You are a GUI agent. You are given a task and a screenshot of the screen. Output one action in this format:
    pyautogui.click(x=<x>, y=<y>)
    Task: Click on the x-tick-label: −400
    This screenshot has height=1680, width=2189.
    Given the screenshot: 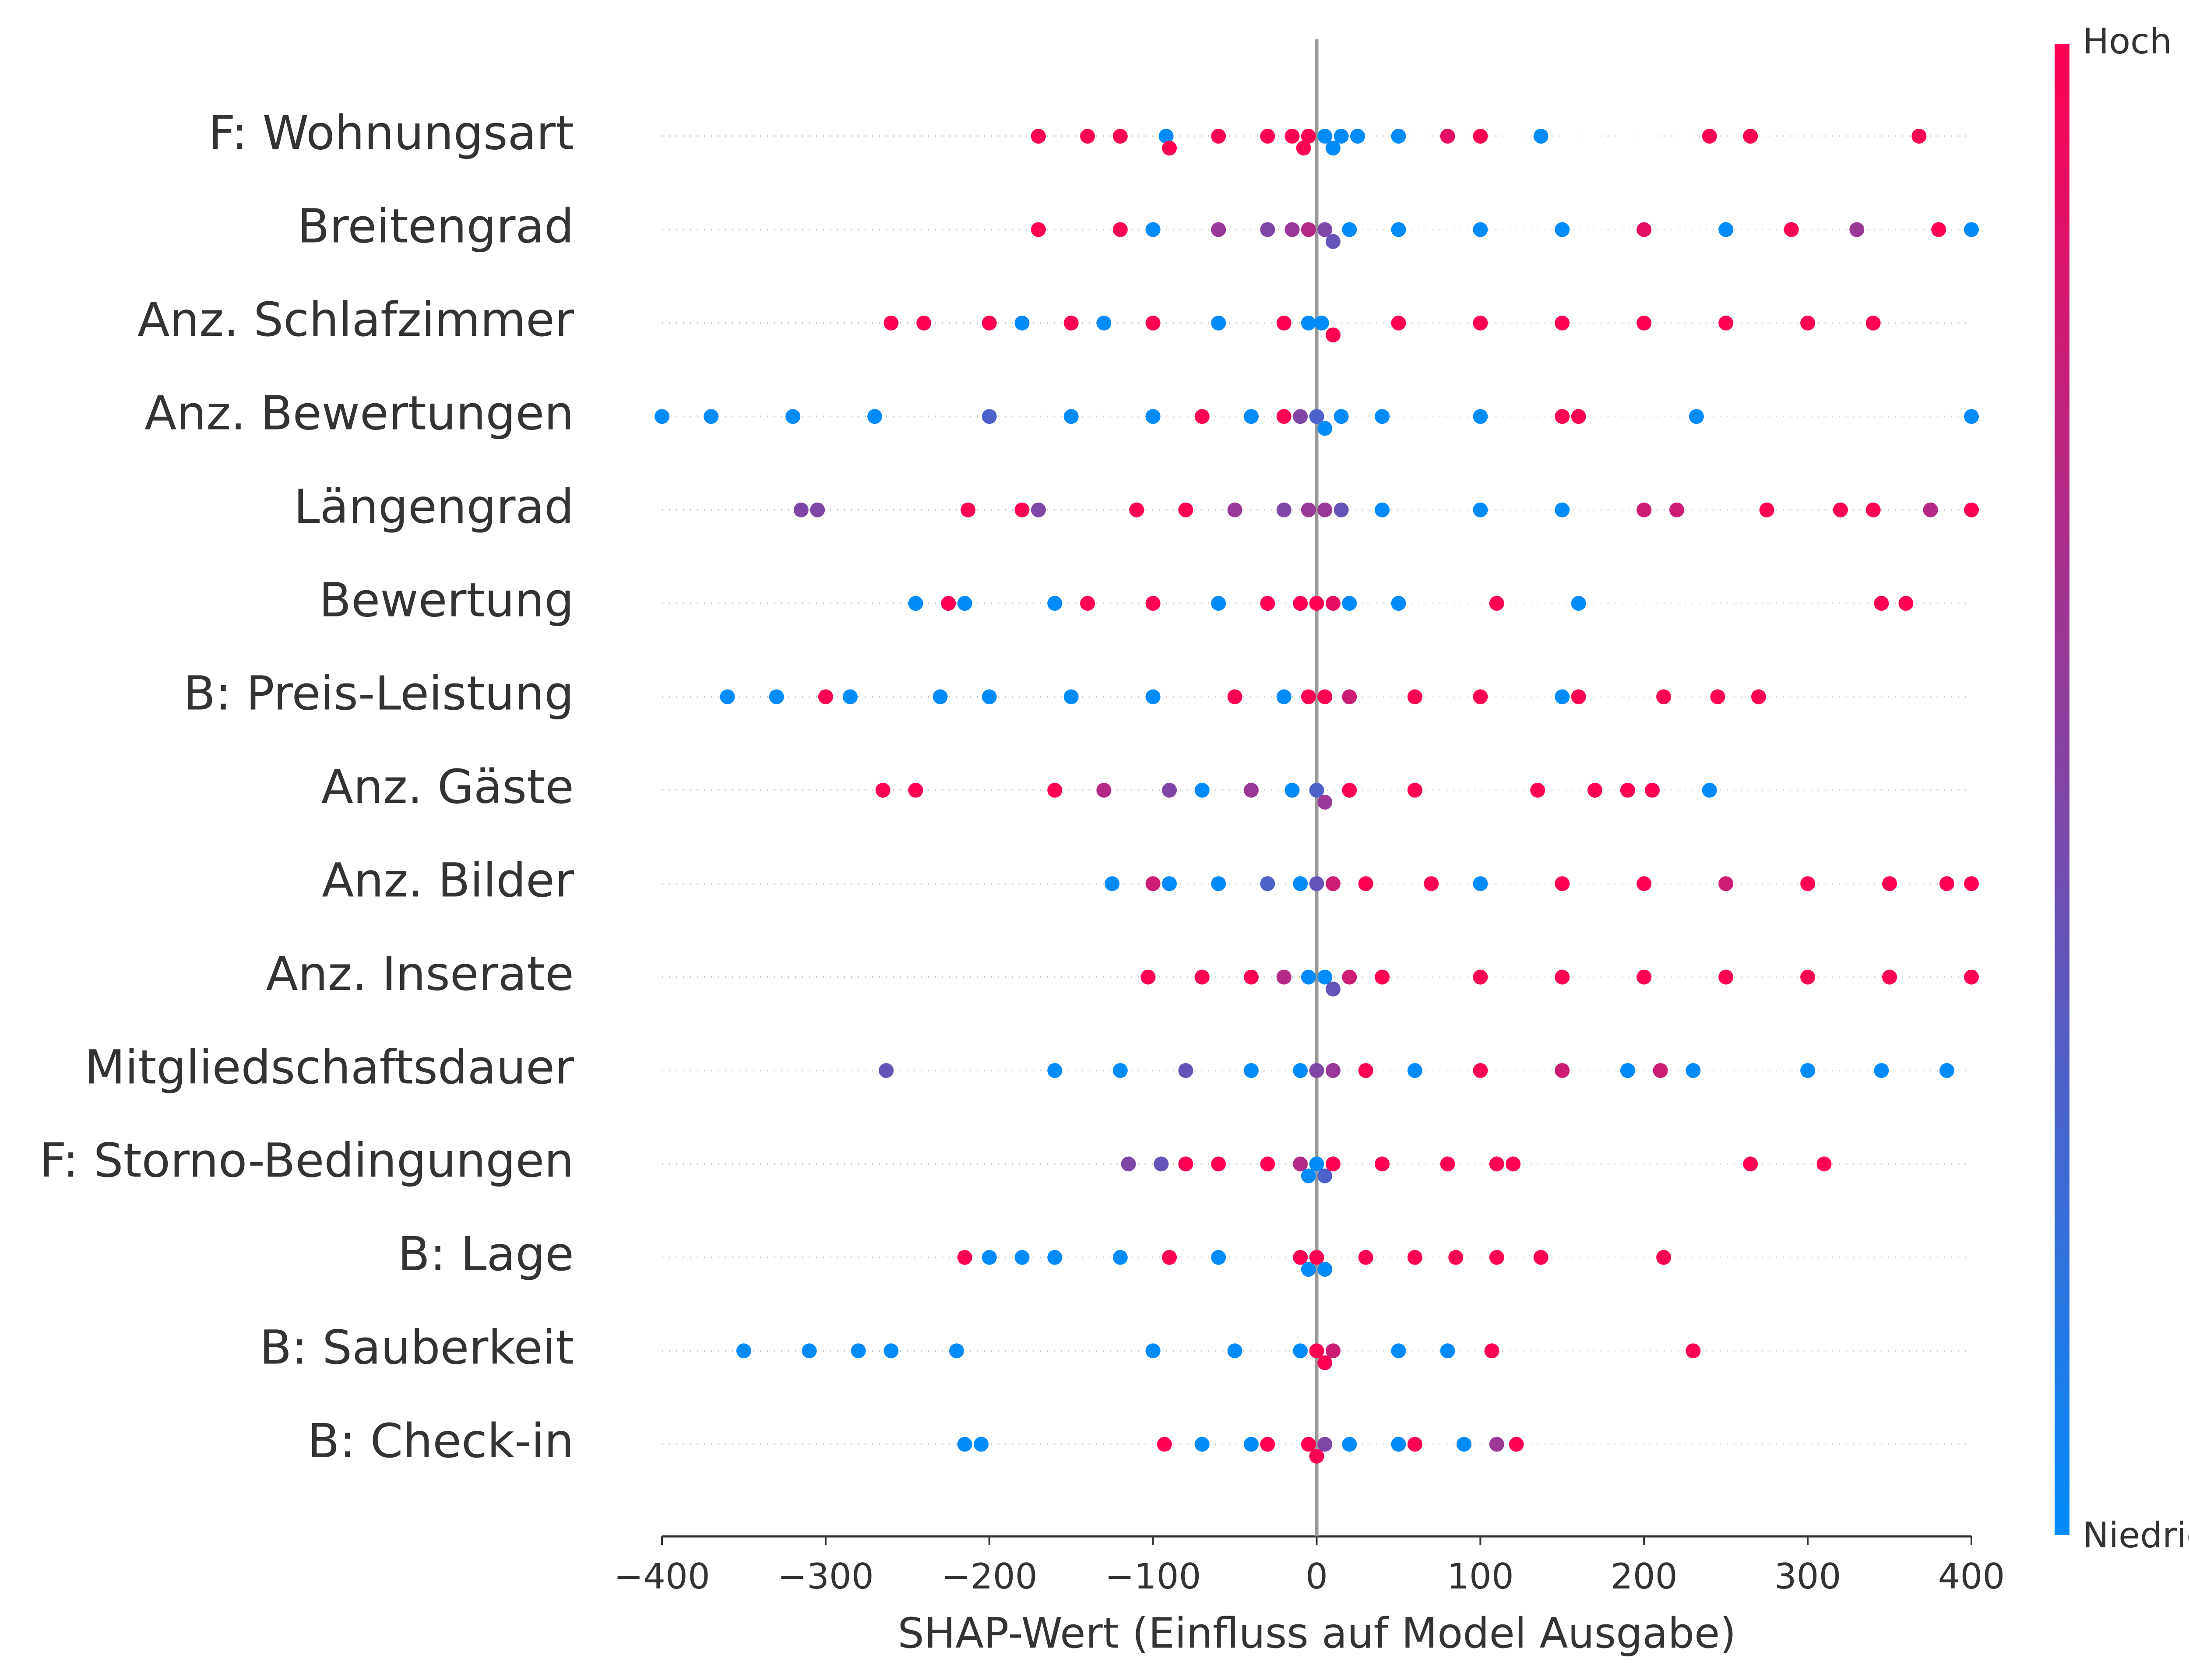 What is the action you would take?
    pyautogui.click(x=662, y=1576)
    